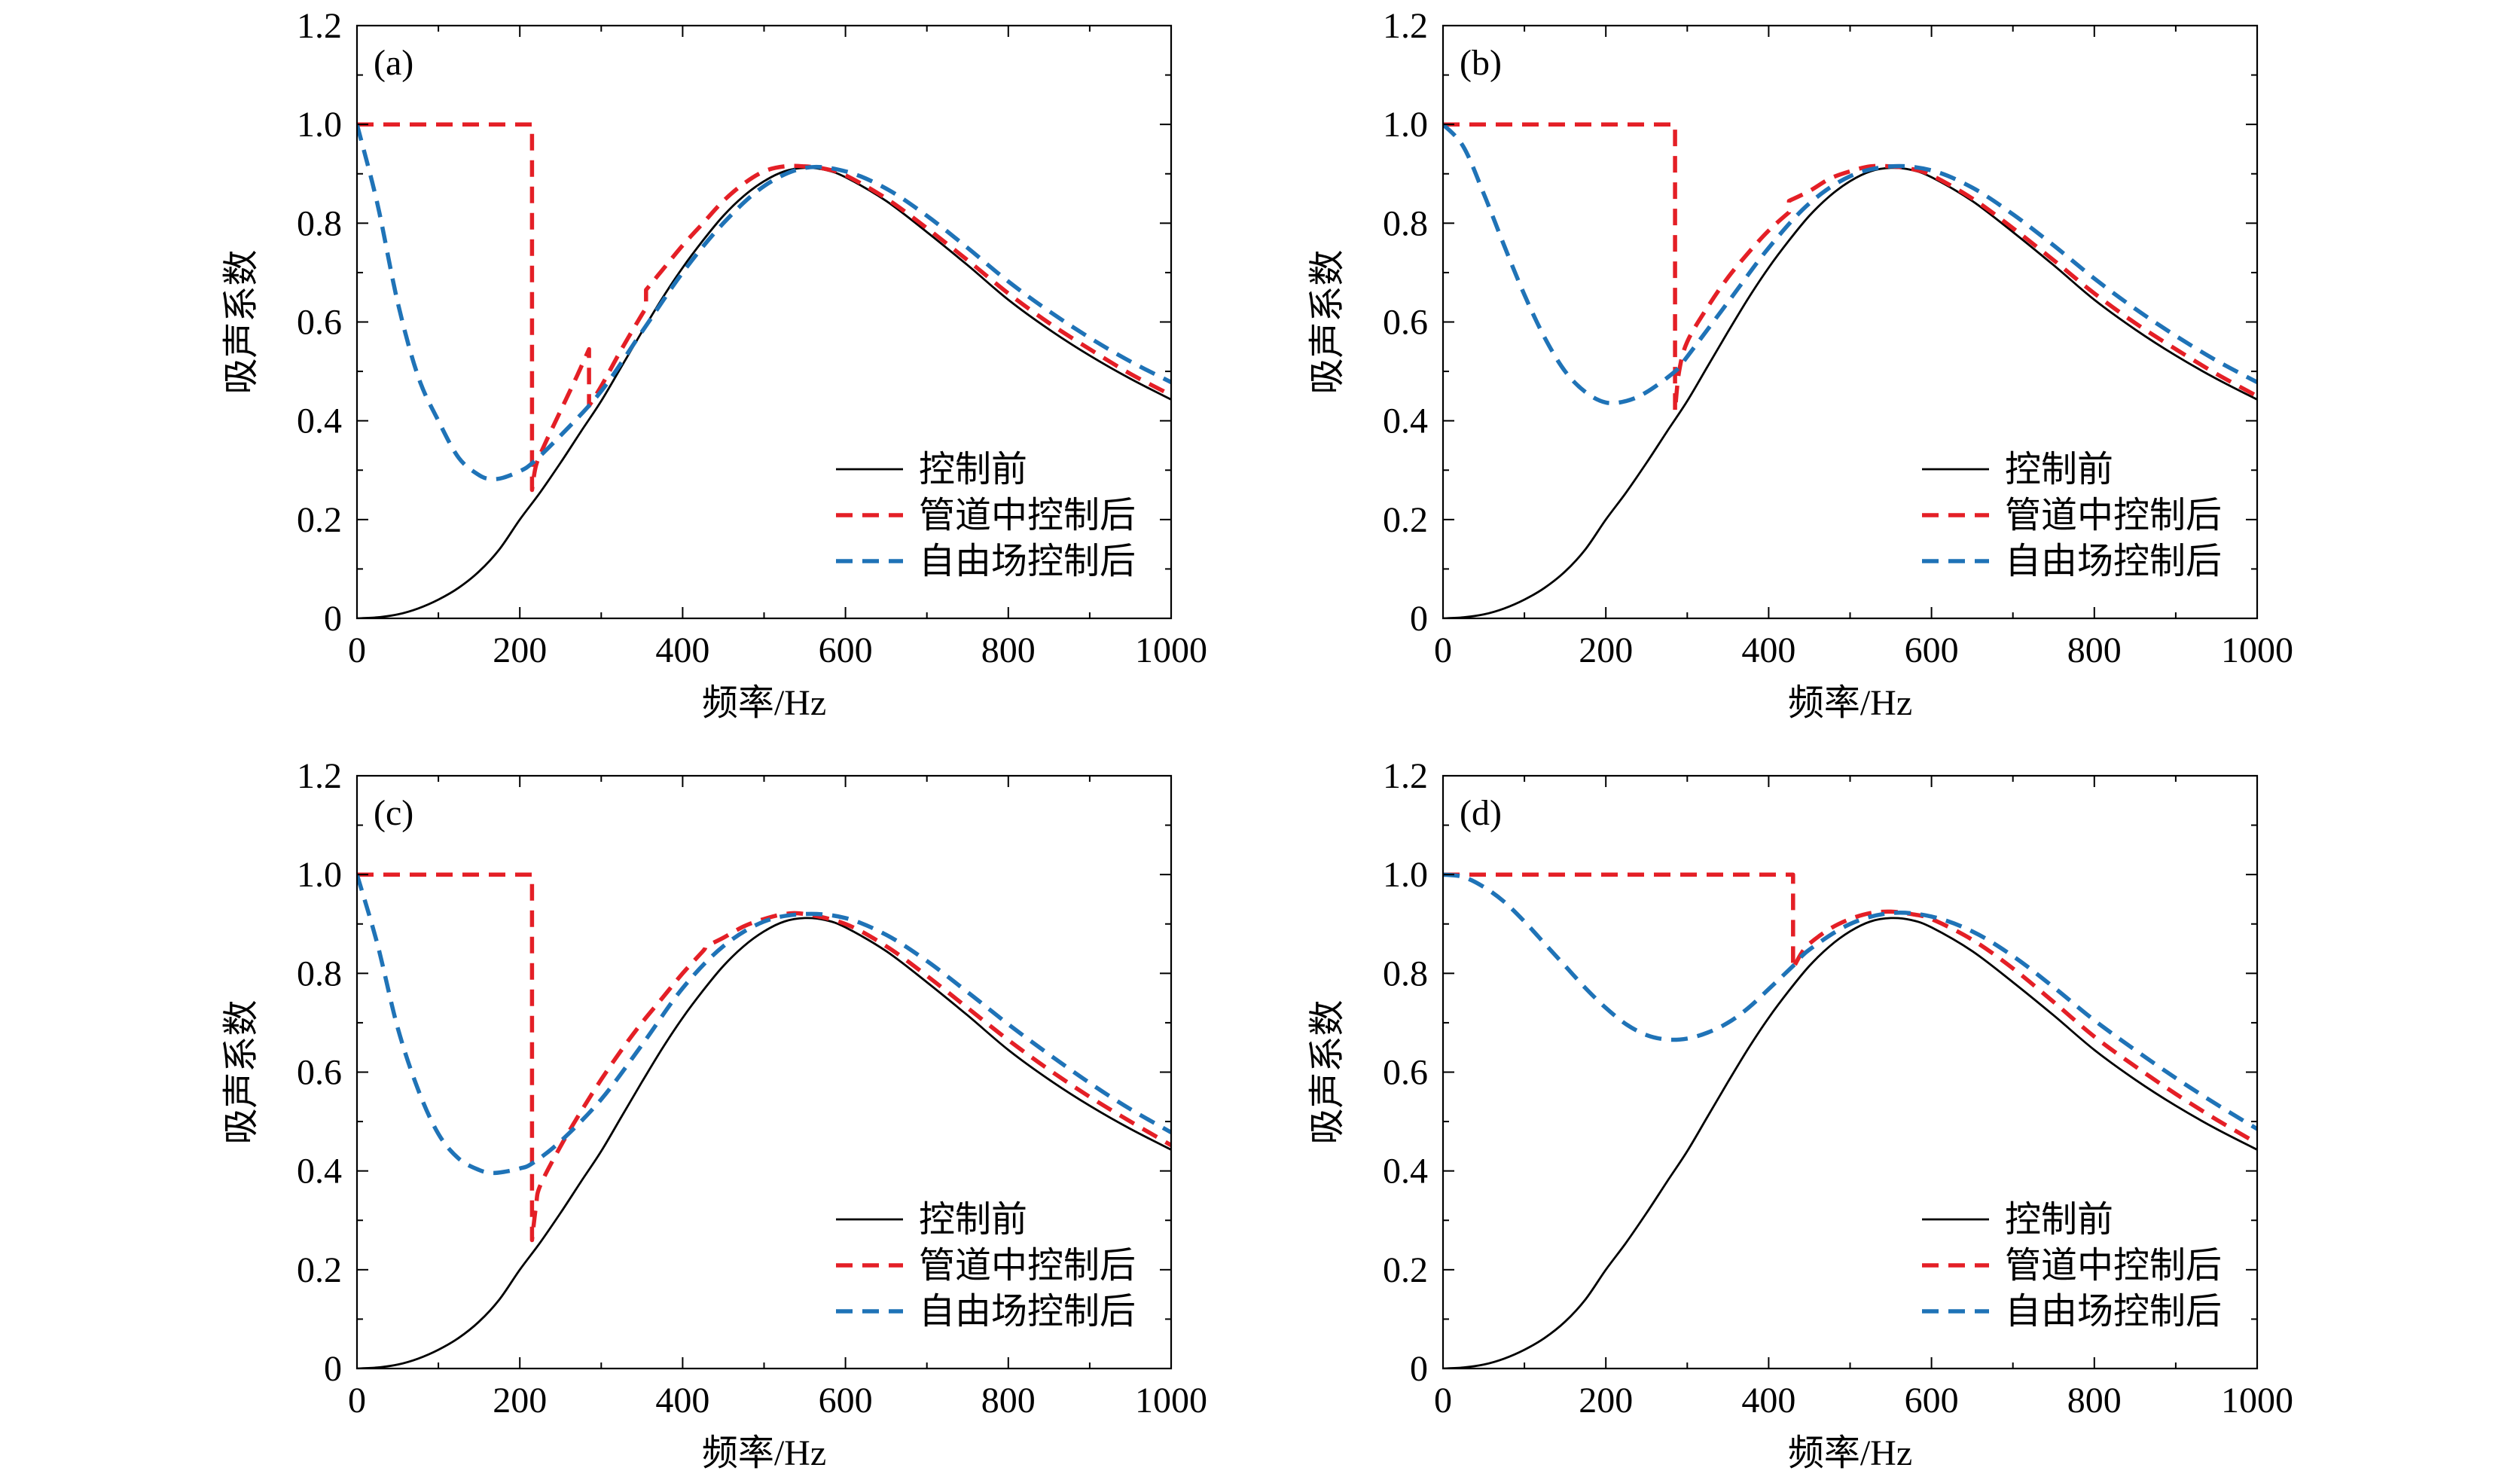 The image size is (2520, 1483). Describe the element at coordinates (393, 63) in the screenshot. I see `panel-label: (a)` at that location.